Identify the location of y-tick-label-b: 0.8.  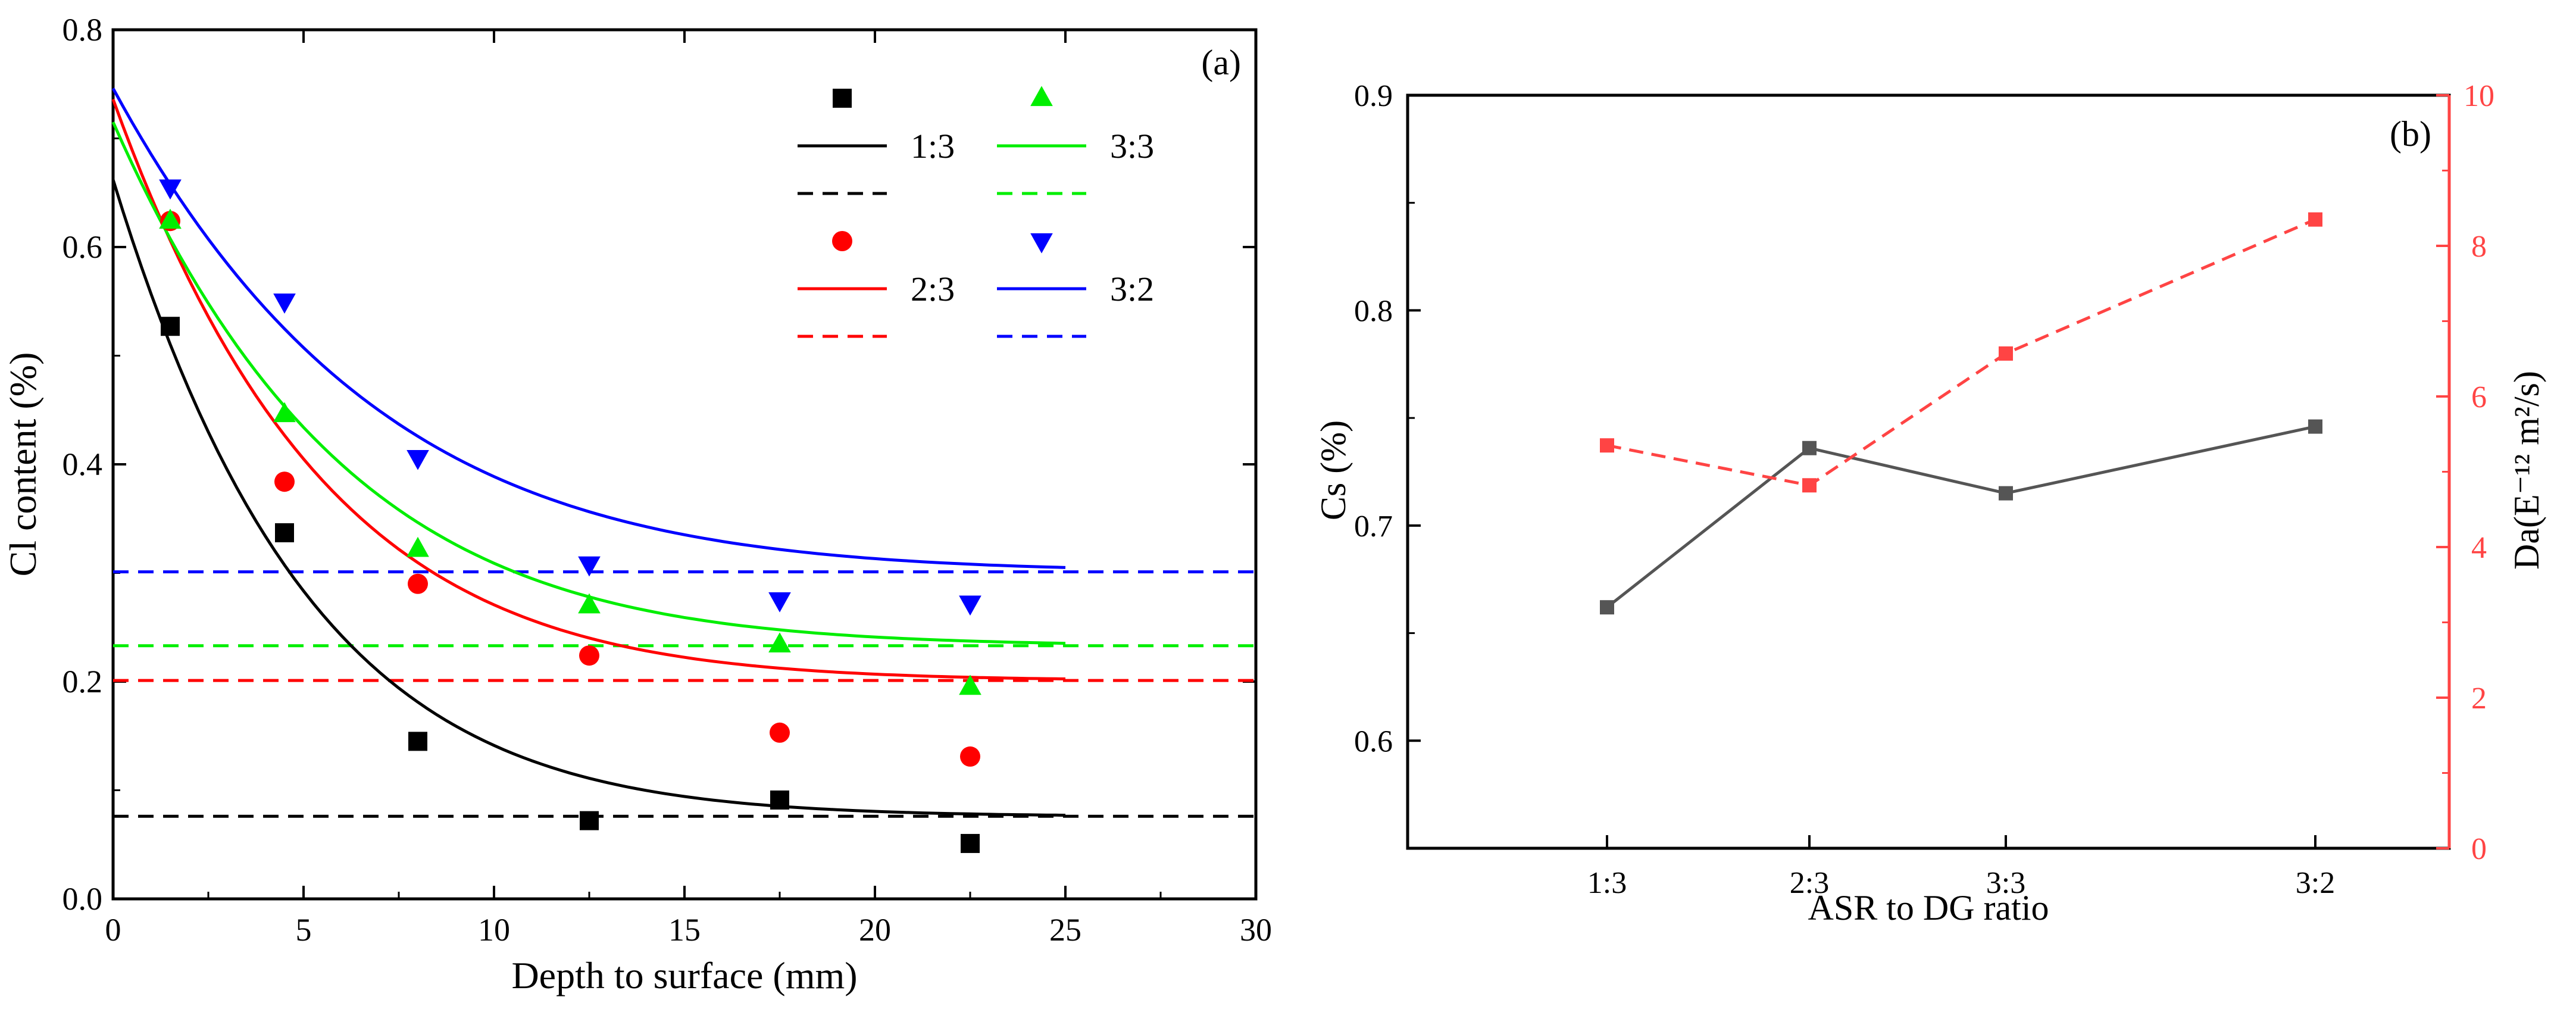
(1373, 311).